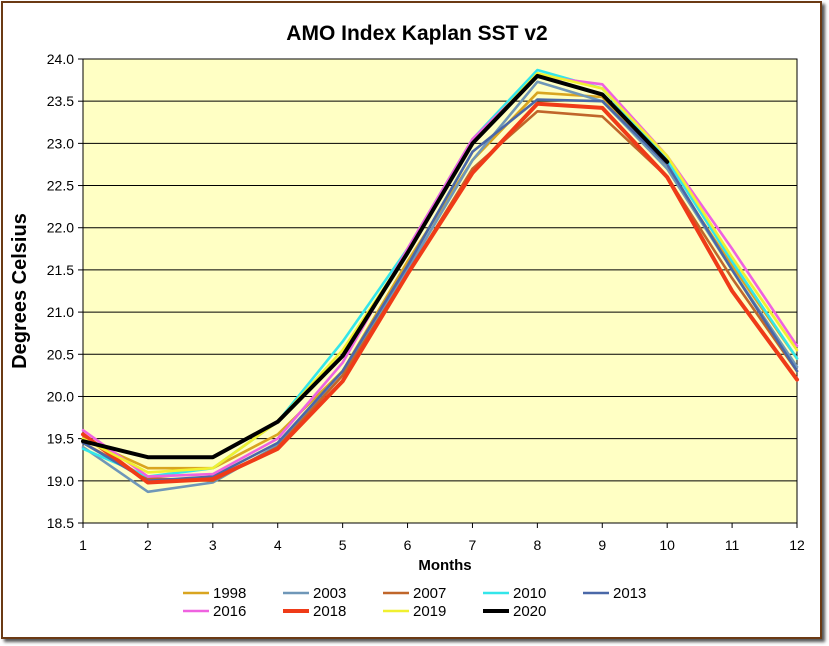  I want to click on x-tick-label: 2, so click(148, 545).